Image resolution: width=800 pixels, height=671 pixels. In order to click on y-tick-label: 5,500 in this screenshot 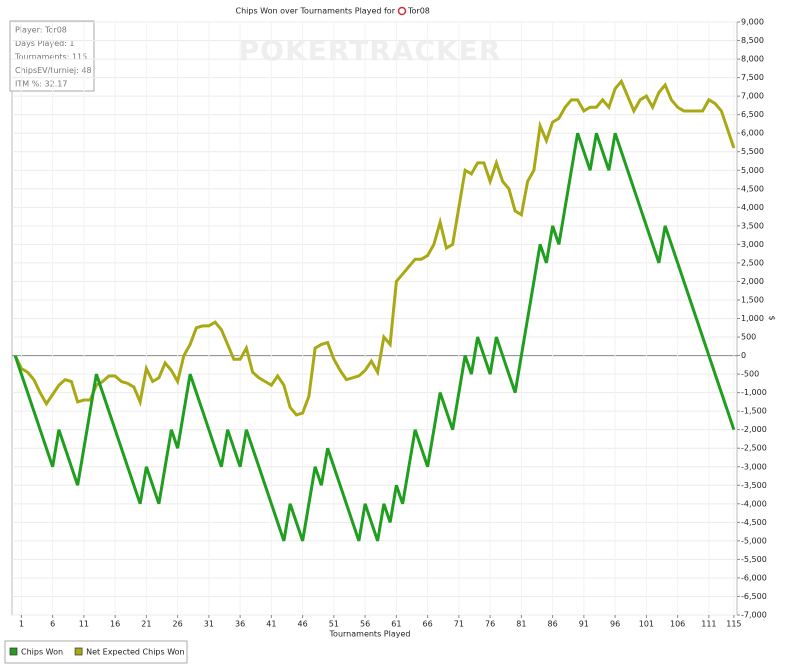, I will do `click(752, 151)`.